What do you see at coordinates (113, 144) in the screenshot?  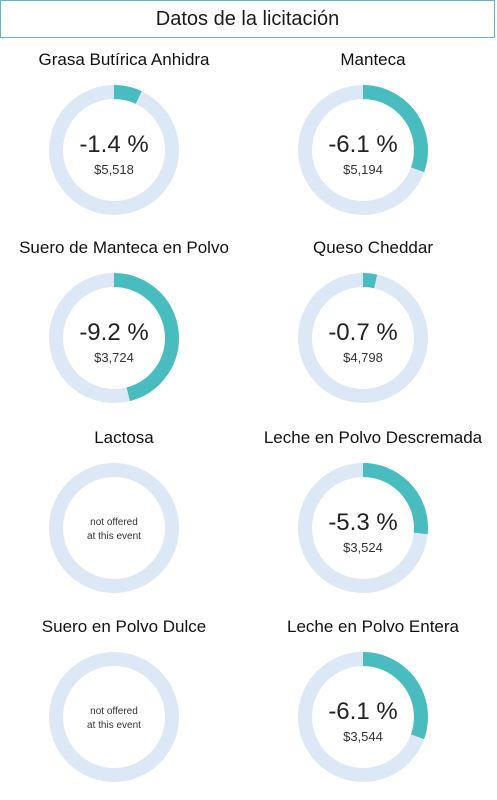 I see `change-percent-label: -1.4 %` at bounding box center [113, 144].